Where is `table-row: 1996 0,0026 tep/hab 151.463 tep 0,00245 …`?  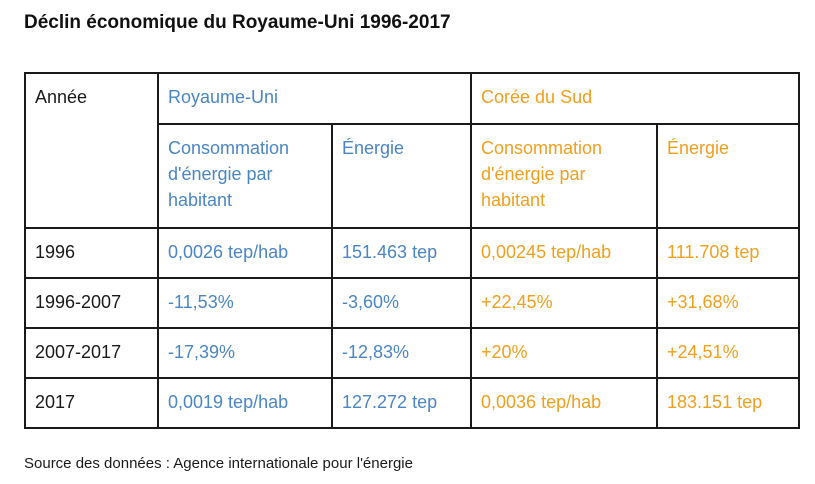 table-row: 1996 0,0026 tep/hab 151.463 tep 0,00245 … is located at coordinates (412, 253).